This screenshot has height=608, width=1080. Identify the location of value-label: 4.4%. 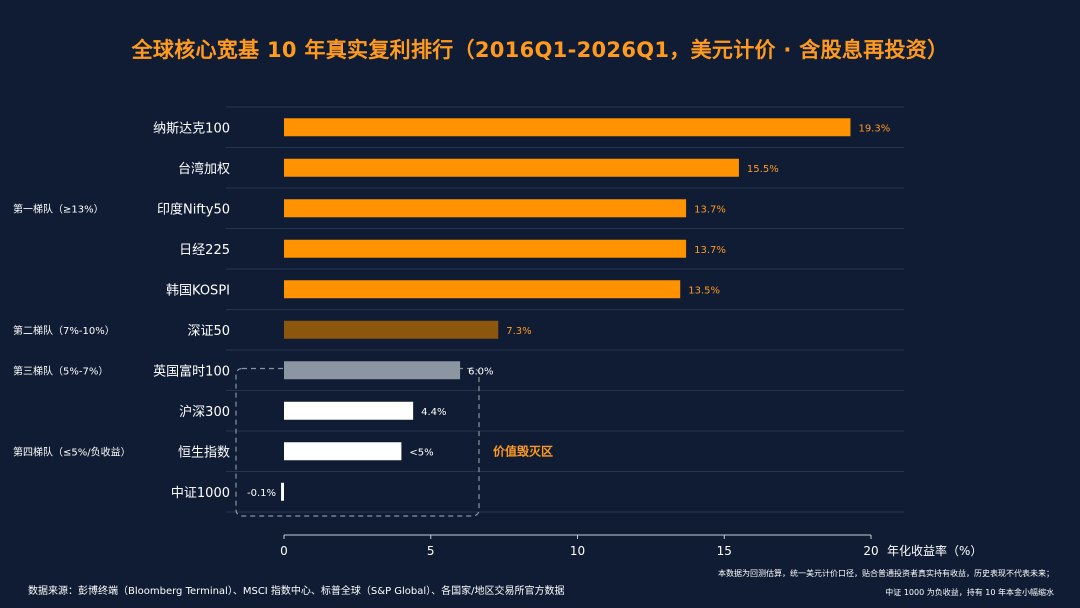
(433, 412).